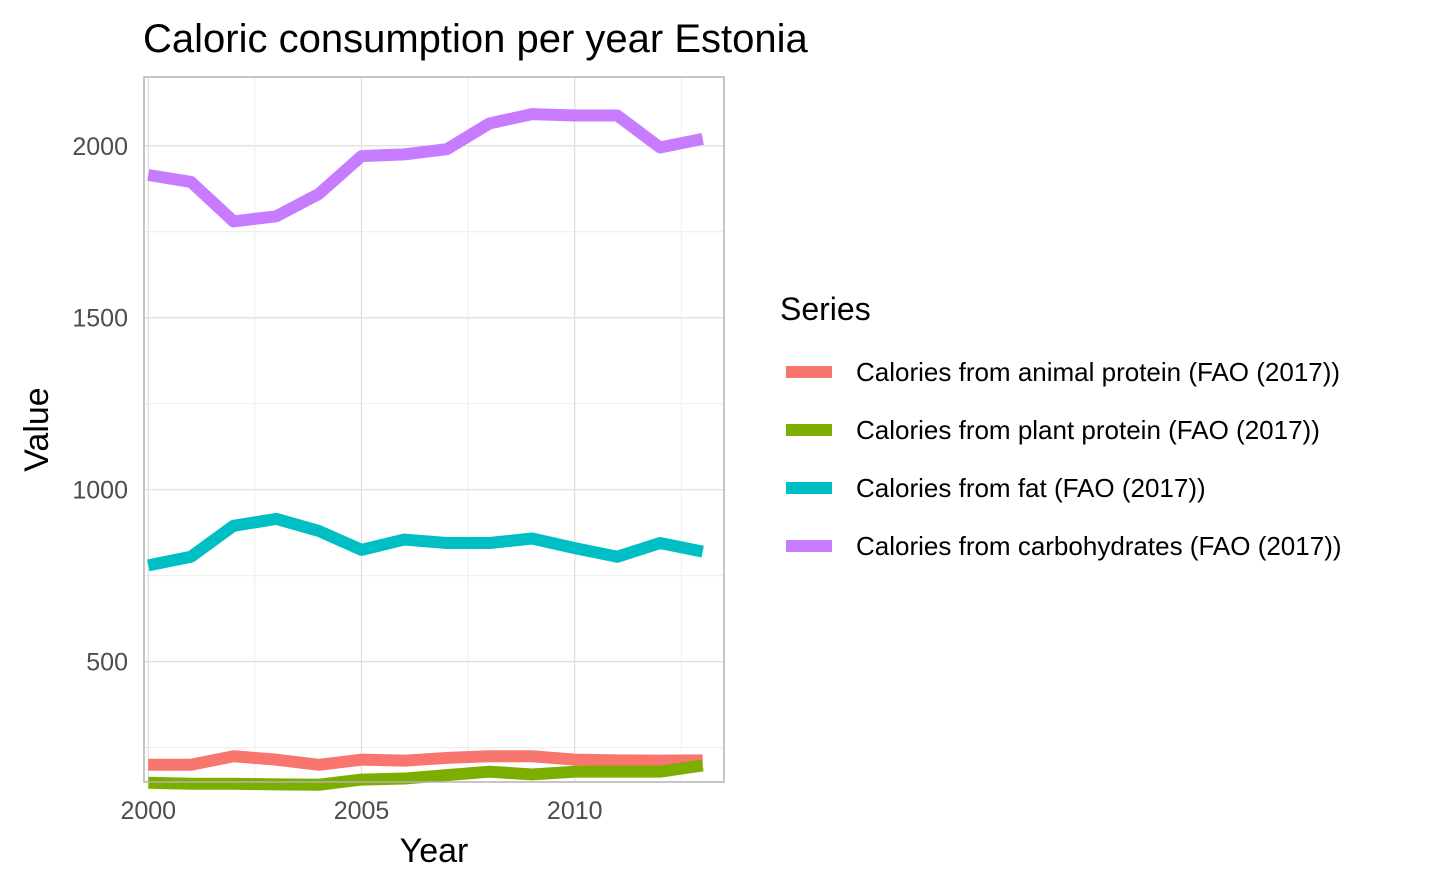  What do you see at coordinates (434, 851) in the screenshot?
I see `x-axis-title: Year` at bounding box center [434, 851].